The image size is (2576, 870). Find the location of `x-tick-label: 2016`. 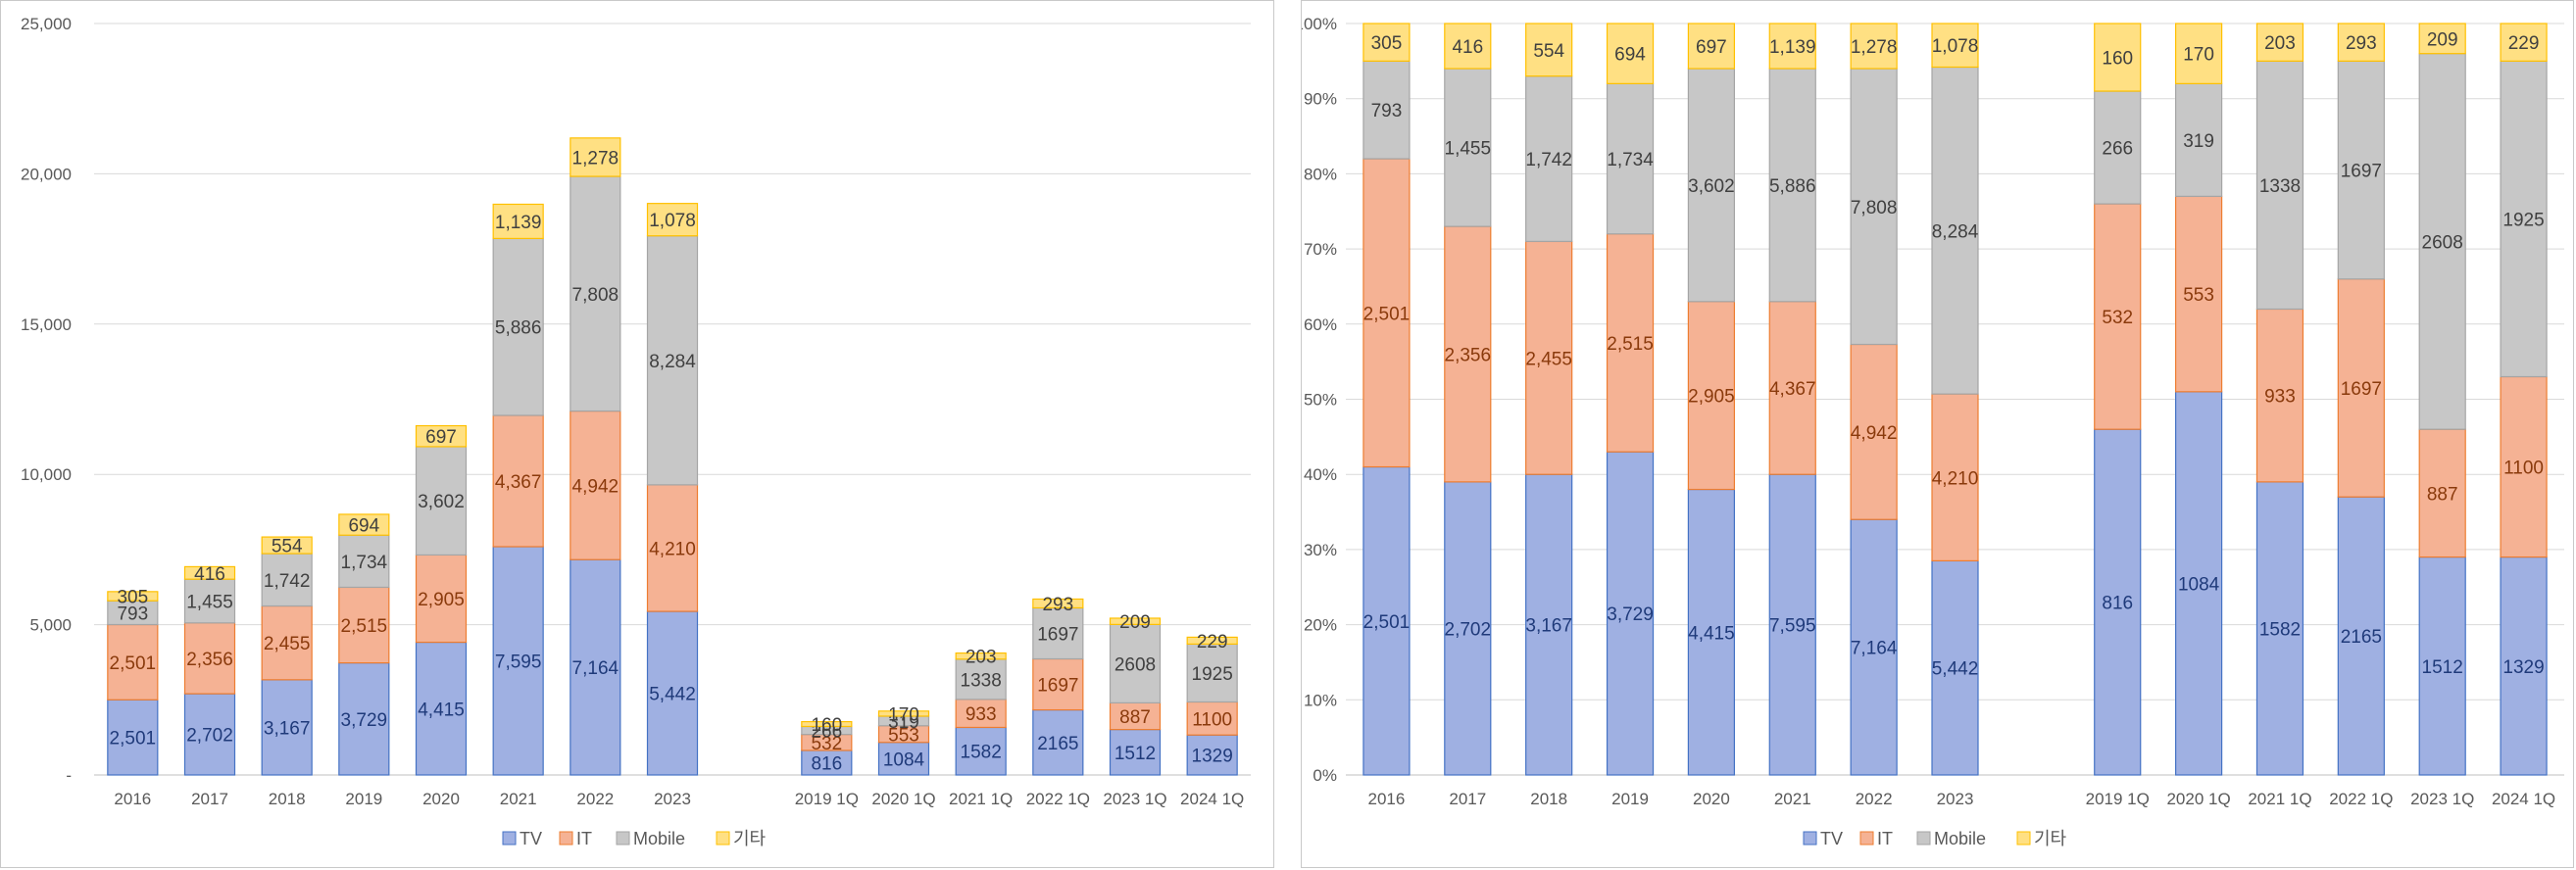

x-tick-label: 2016 is located at coordinates (1387, 799).